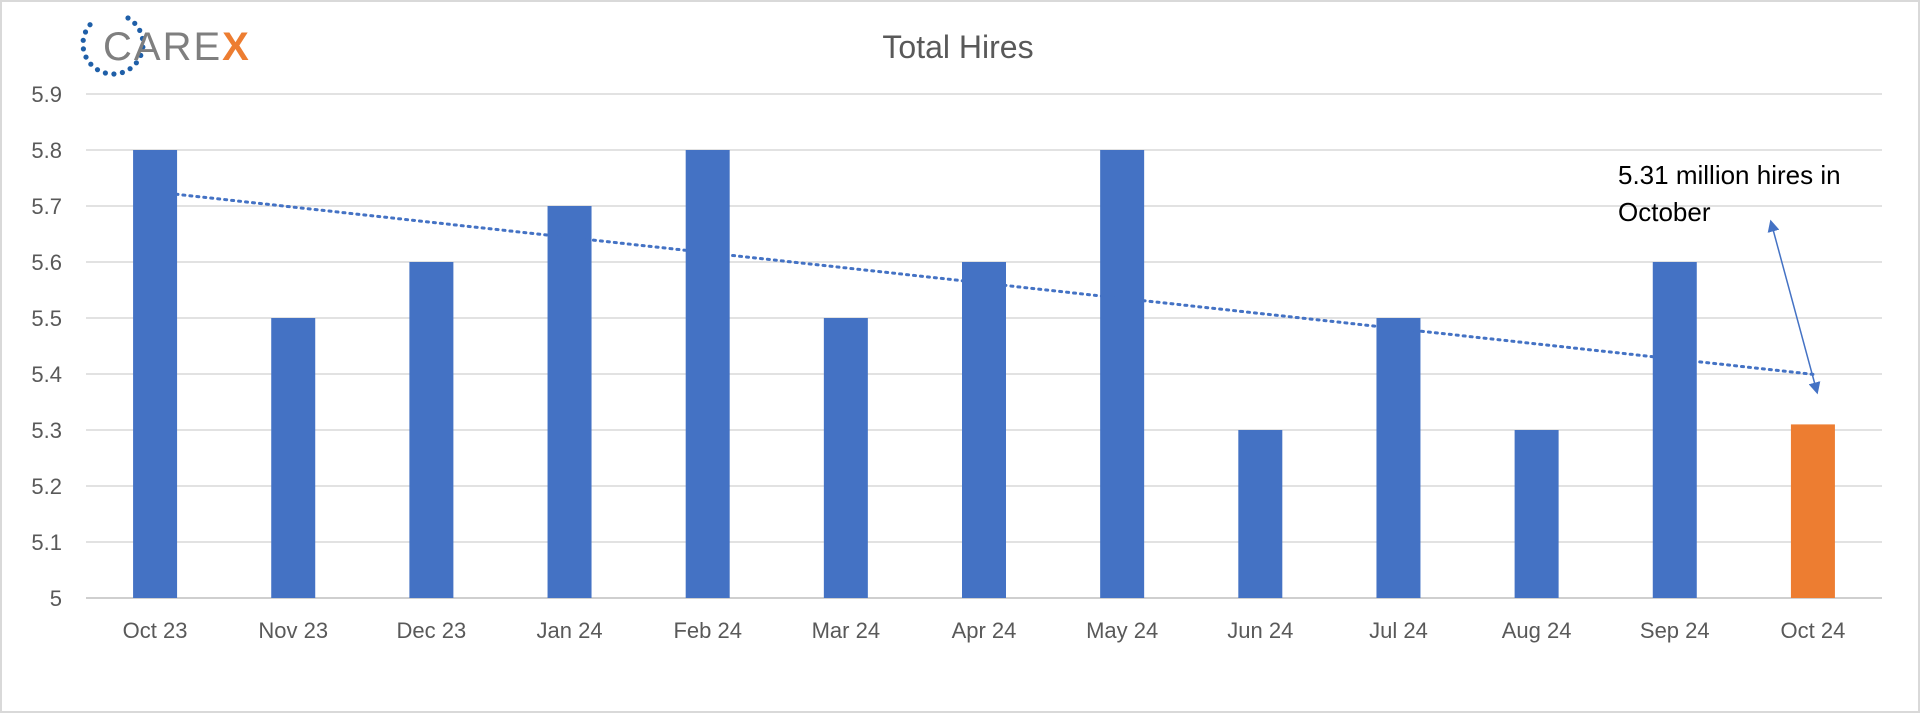 The image size is (1920, 713). I want to click on logo-text-main: CARE, so click(162, 47).